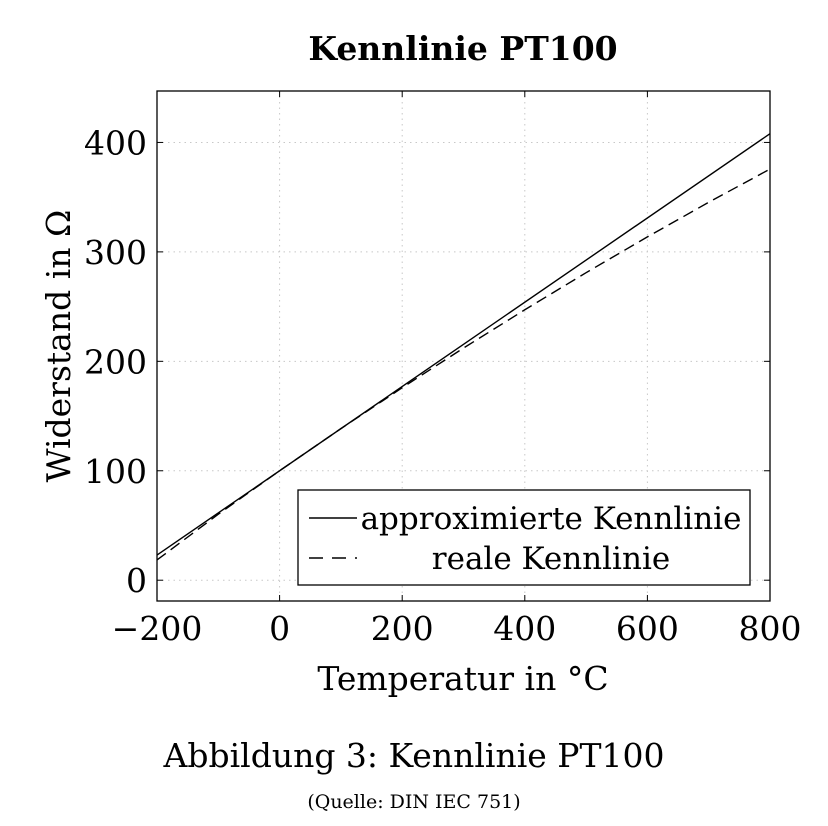  I want to click on x-tick-label: −200, so click(157, 628).